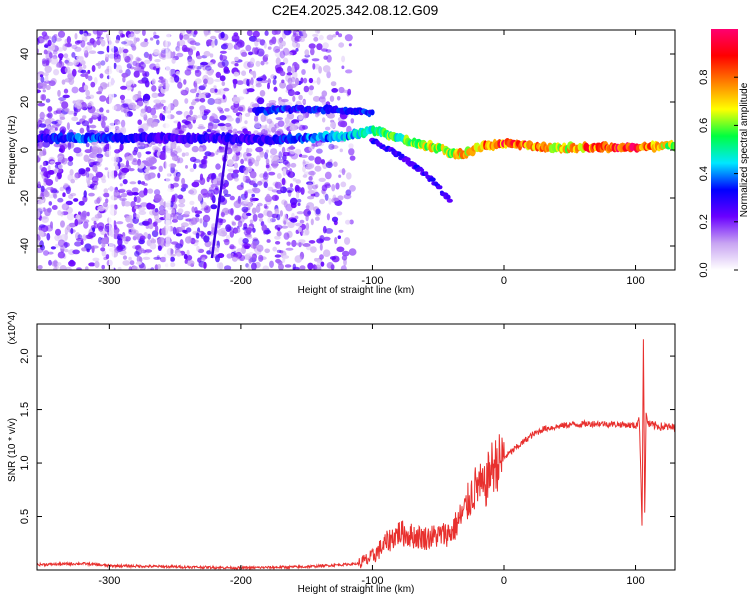  What do you see at coordinates (704, 125) in the screenshot?
I see `colorbar-tick-label: 0.6` at bounding box center [704, 125].